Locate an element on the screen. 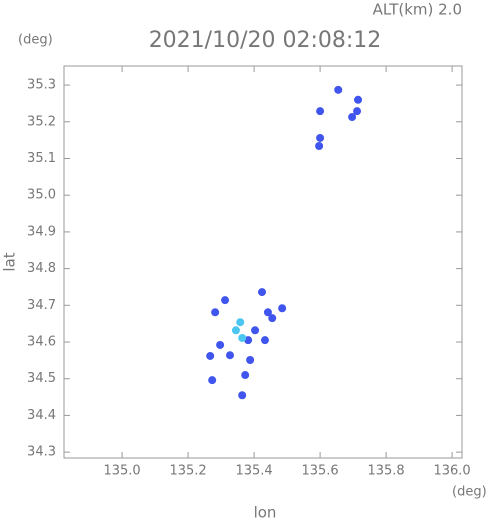 The image size is (491, 521). altitude-label: ALT(km) 2.0 is located at coordinates (417, 10).